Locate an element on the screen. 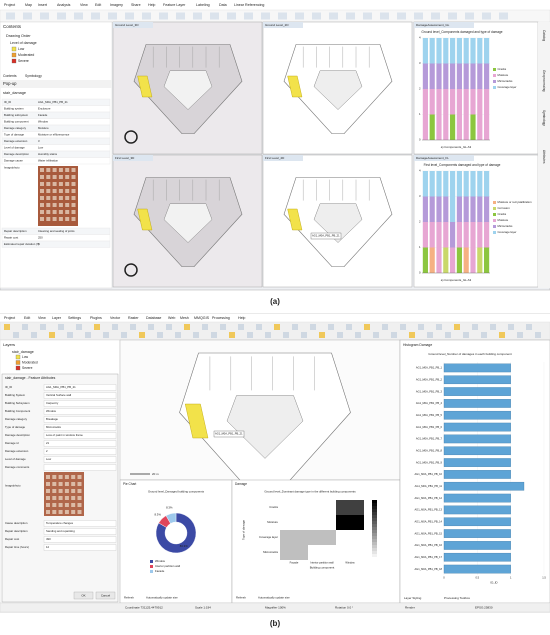 The width and height of the screenshot is (550, 635). menu-item: Data is located at coordinates (223, 5).